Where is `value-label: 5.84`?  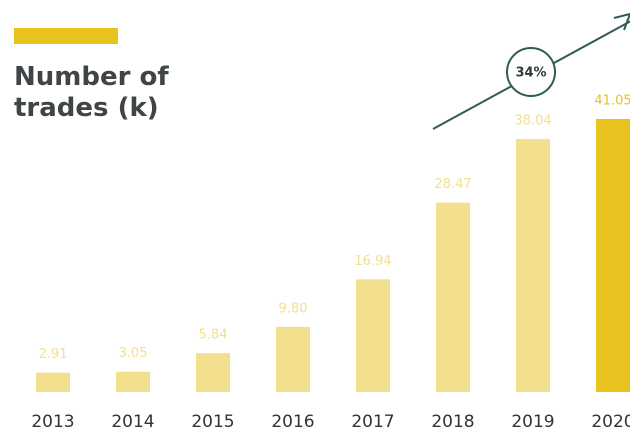 value-label: 5.84 is located at coordinates (213, 335).